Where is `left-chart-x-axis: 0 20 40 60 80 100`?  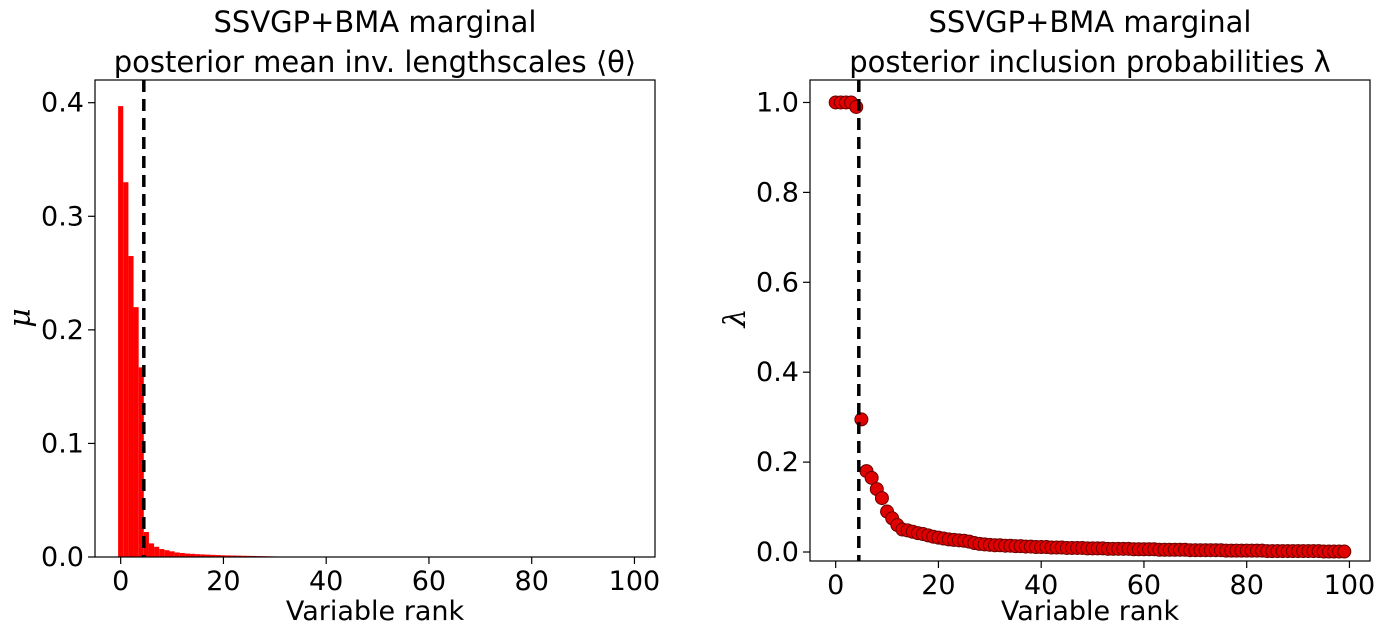
left-chart-x-axis: 0 20 40 60 80 100 is located at coordinates (386, 577).